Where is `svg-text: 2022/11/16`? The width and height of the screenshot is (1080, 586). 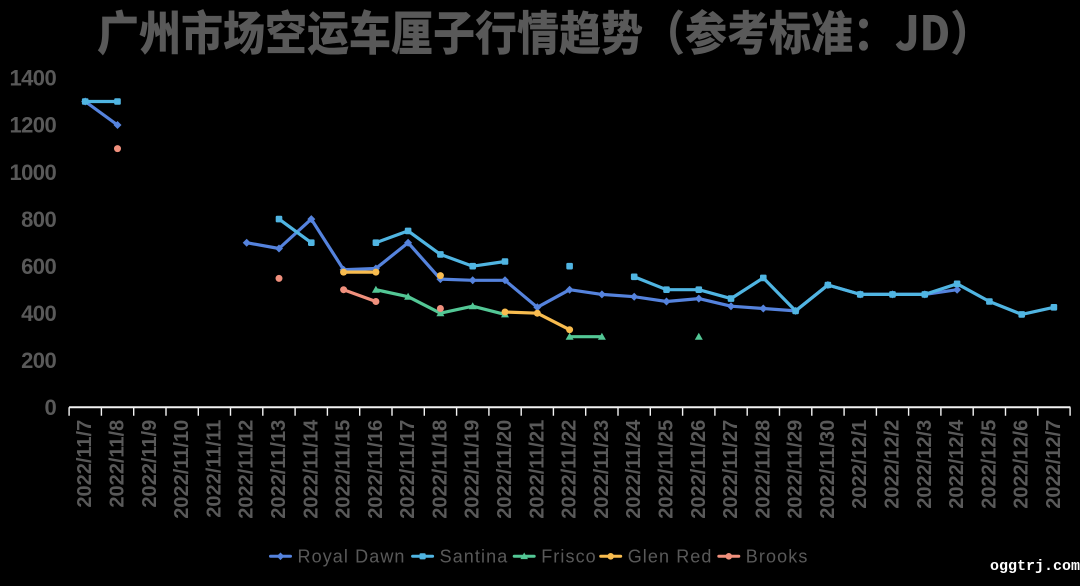 svg-text: 2022/11/16 is located at coordinates (376, 469).